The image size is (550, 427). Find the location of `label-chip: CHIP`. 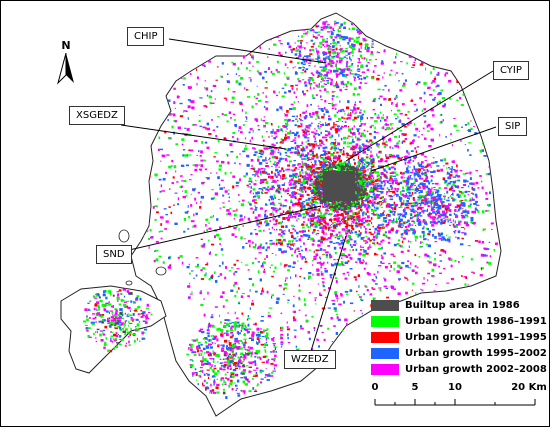

label-chip: CHIP is located at coordinates (146, 36).